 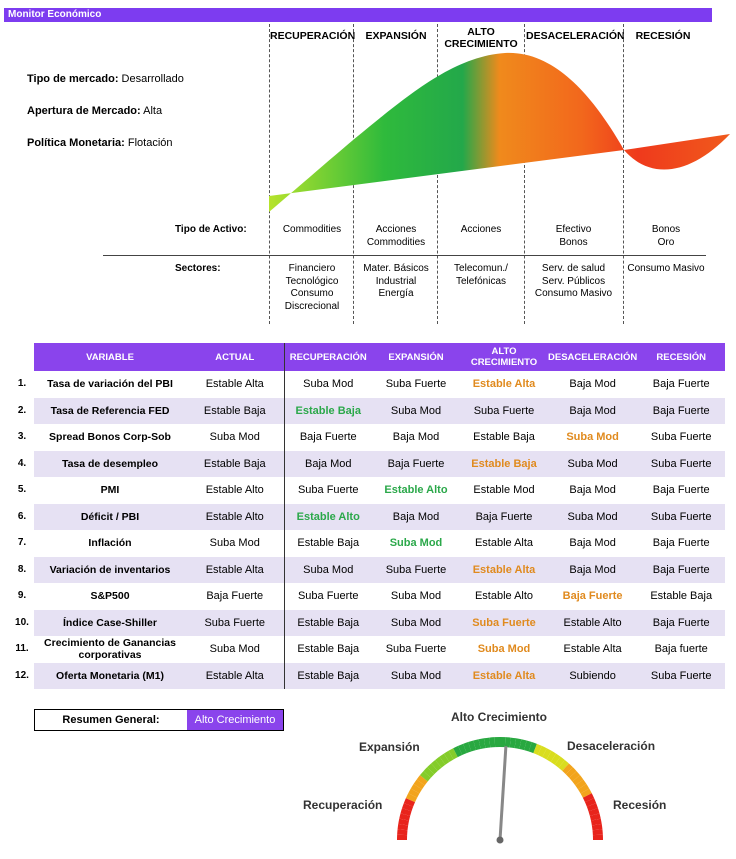 I want to click on variable-name: Déficit / PBI, so click(x=110, y=516).